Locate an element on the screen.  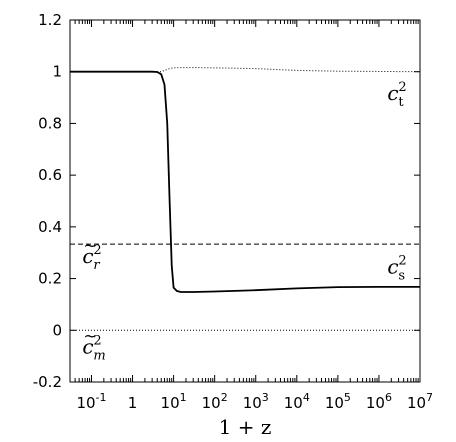
y-tick-label-0: 1.2 is located at coordinates (50, 20).